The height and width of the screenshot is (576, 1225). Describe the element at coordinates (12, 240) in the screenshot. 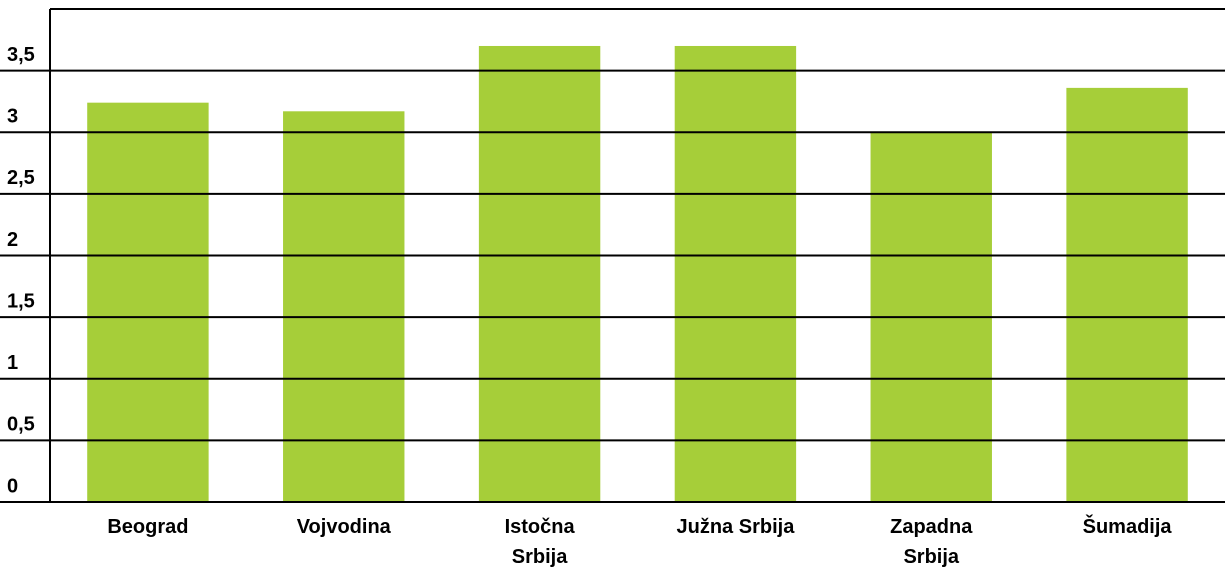

I see `y-tick-label: 2` at that location.